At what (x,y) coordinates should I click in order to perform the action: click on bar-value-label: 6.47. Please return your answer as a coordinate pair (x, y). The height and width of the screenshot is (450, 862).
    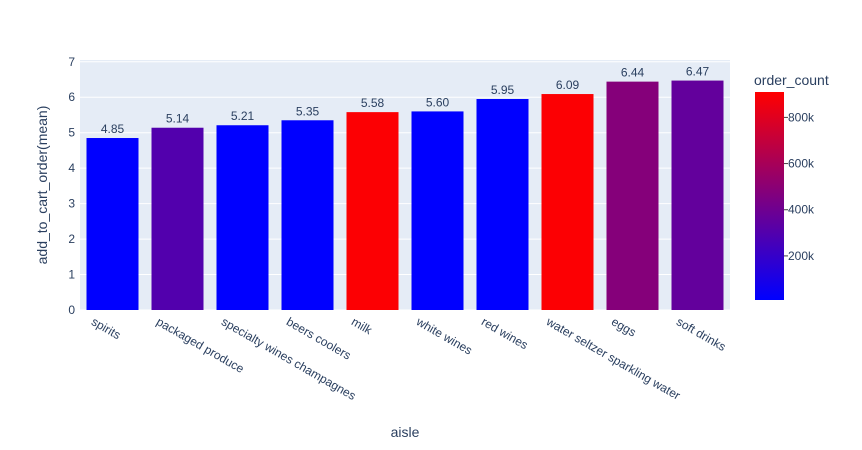
    Looking at the image, I should click on (698, 72).